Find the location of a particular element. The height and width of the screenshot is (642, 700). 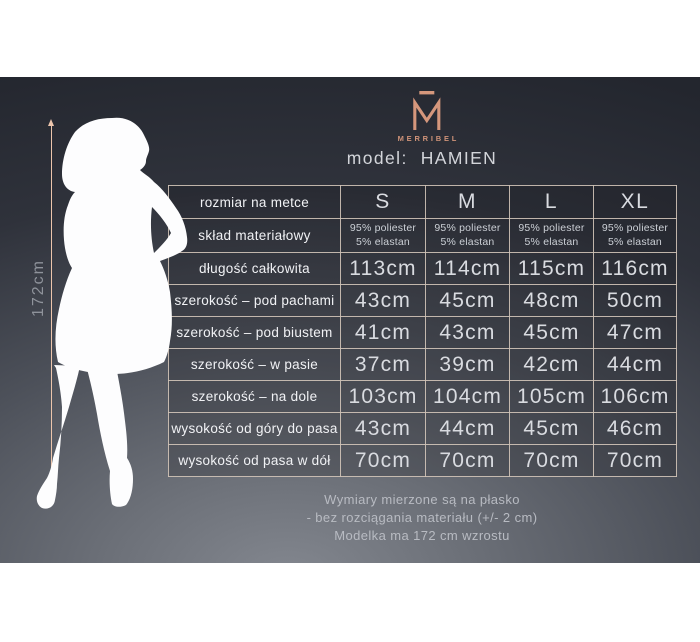

model-title-value: HAMIEN is located at coordinates (459, 158).